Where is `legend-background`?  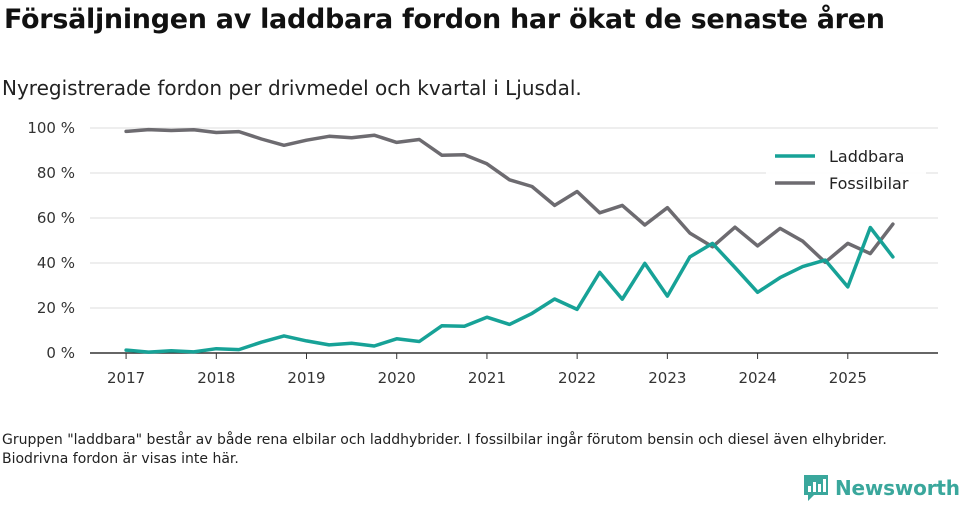
legend-background is located at coordinates (846, 172).